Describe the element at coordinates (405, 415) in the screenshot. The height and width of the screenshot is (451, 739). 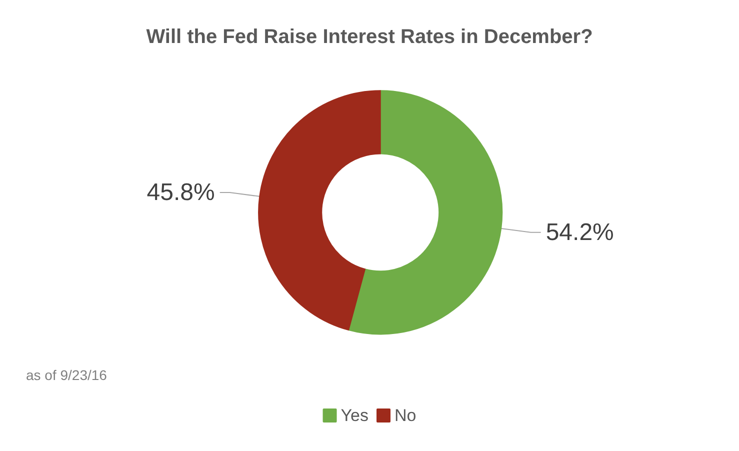
I see `legend-label: No` at that location.